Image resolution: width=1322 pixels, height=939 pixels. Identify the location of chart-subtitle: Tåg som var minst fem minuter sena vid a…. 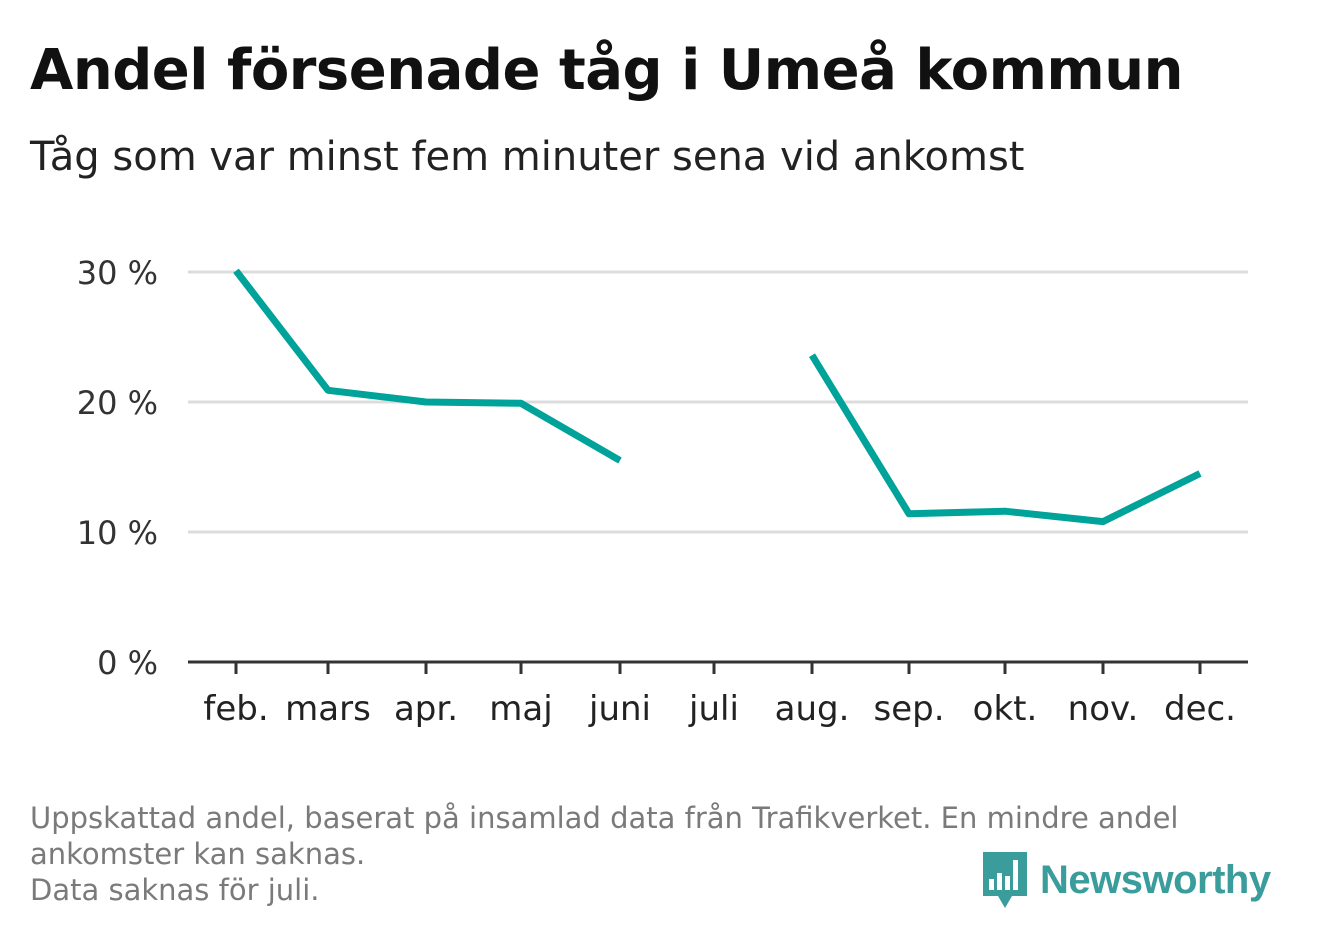
(527, 157).